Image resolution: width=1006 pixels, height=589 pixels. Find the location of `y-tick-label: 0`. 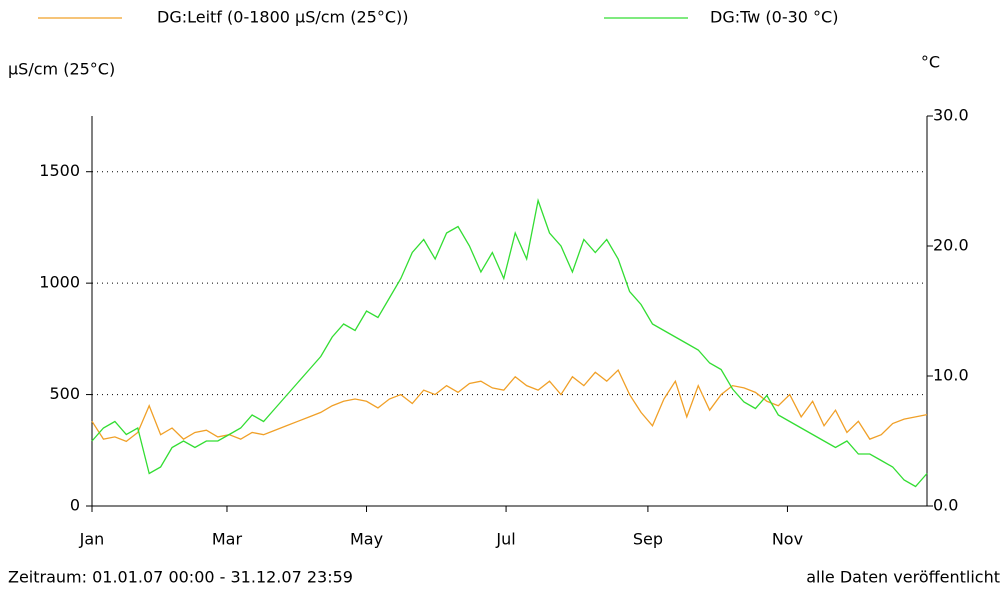

y-tick-label: 0 is located at coordinates (75, 505).